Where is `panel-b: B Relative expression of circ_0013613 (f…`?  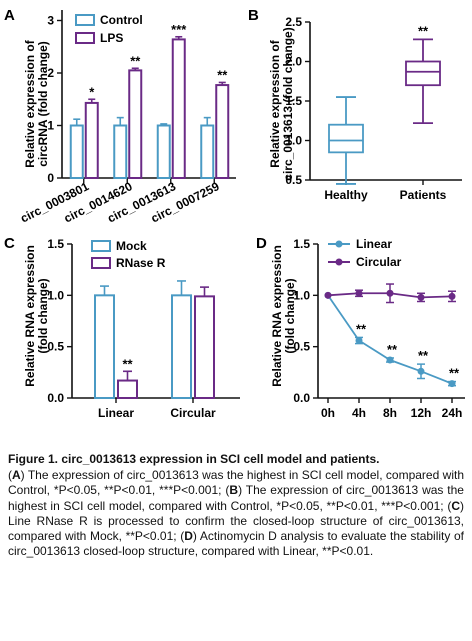 panel-b: B Relative expression of circ_0013613 (f… is located at coordinates (355, 104).